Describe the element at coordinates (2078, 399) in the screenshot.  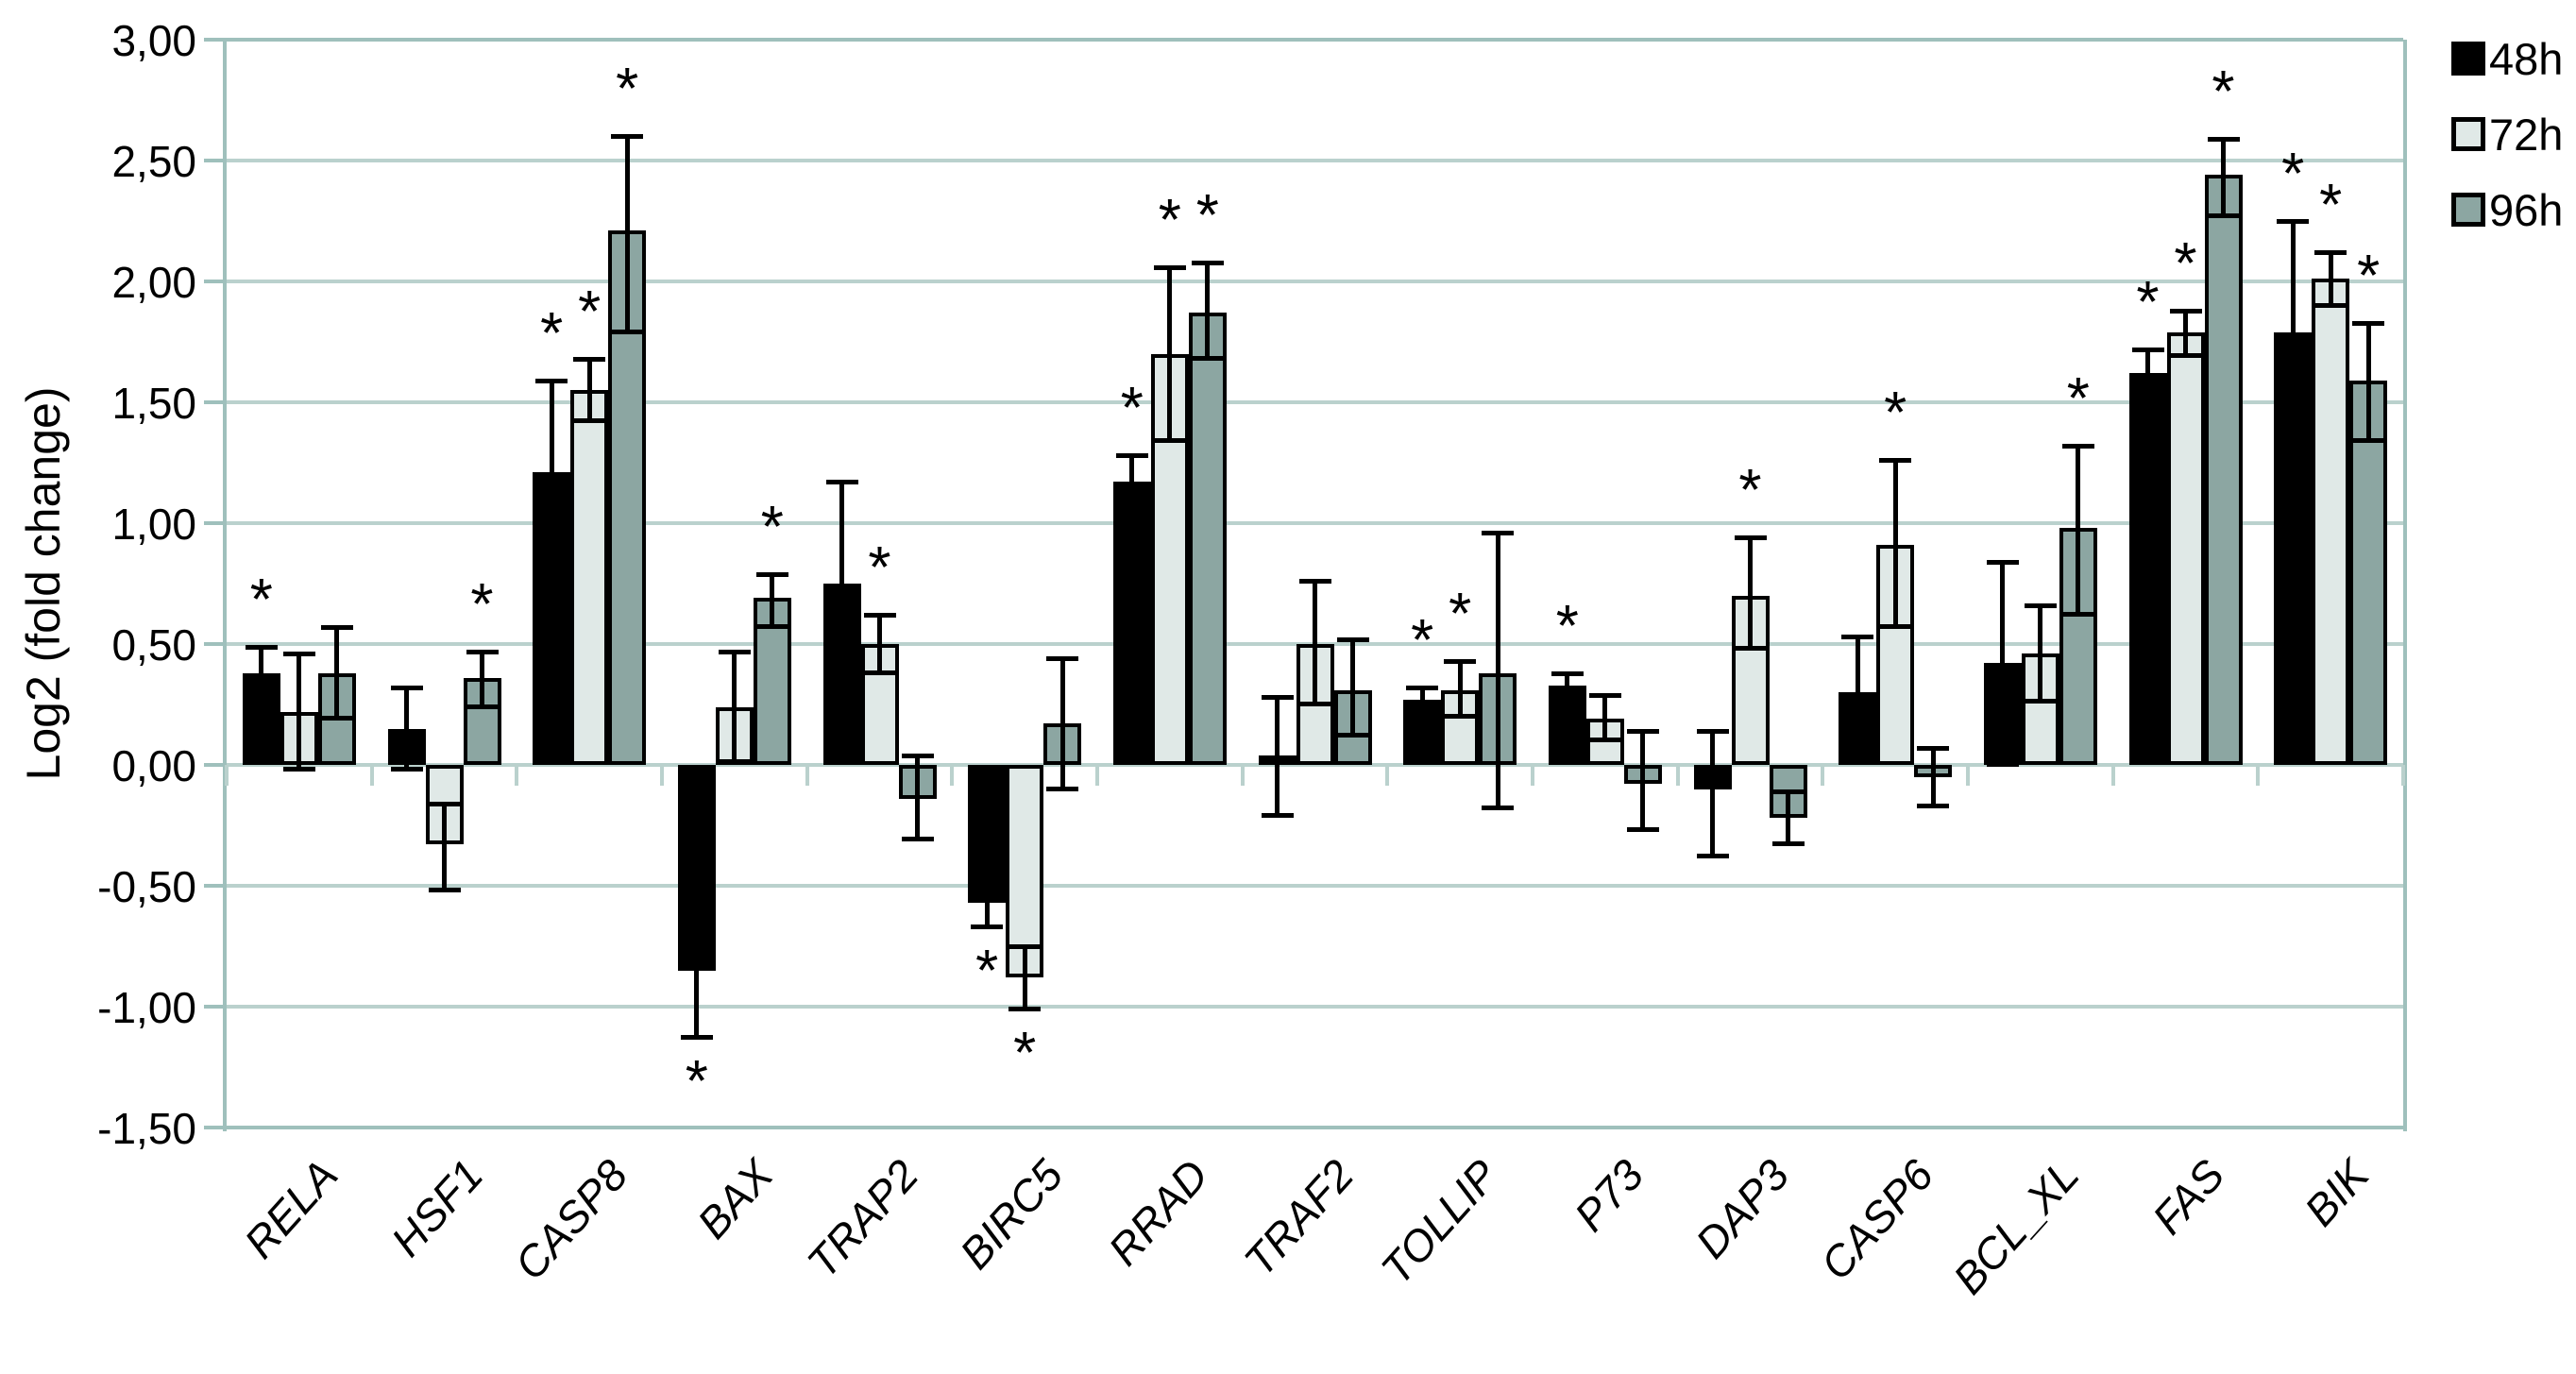
I see `significance-marker-BCL_XL-96h: *` at that location.